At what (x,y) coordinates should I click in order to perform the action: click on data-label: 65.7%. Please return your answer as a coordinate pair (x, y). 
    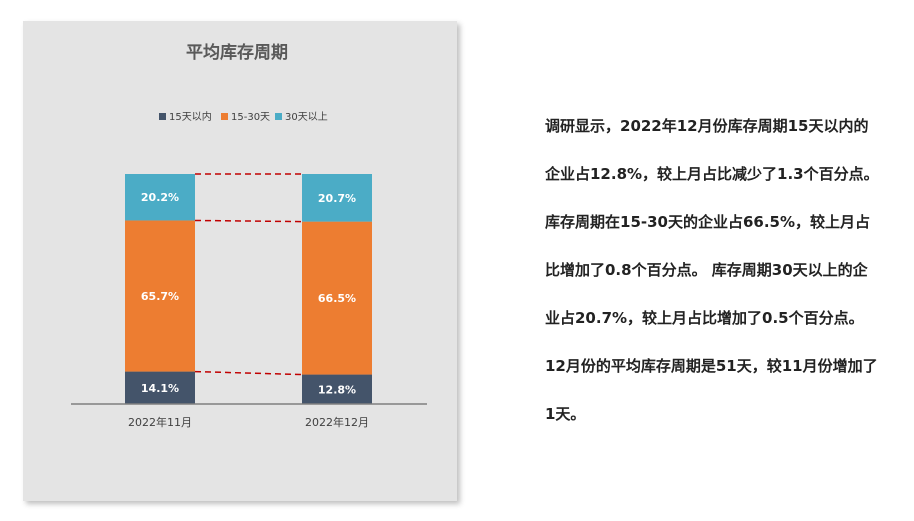
    Looking at the image, I should click on (160, 296).